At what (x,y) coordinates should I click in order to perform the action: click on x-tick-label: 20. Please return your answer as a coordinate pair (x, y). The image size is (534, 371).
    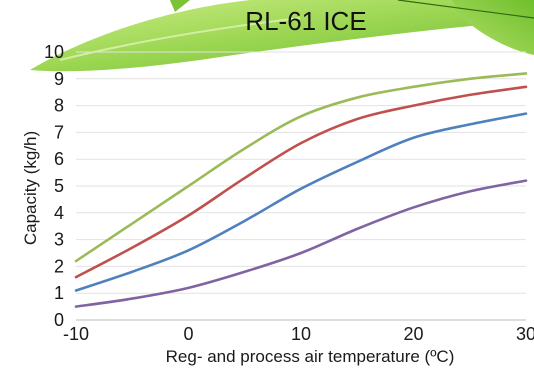
    Looking at the image, I should click on (413, 334).